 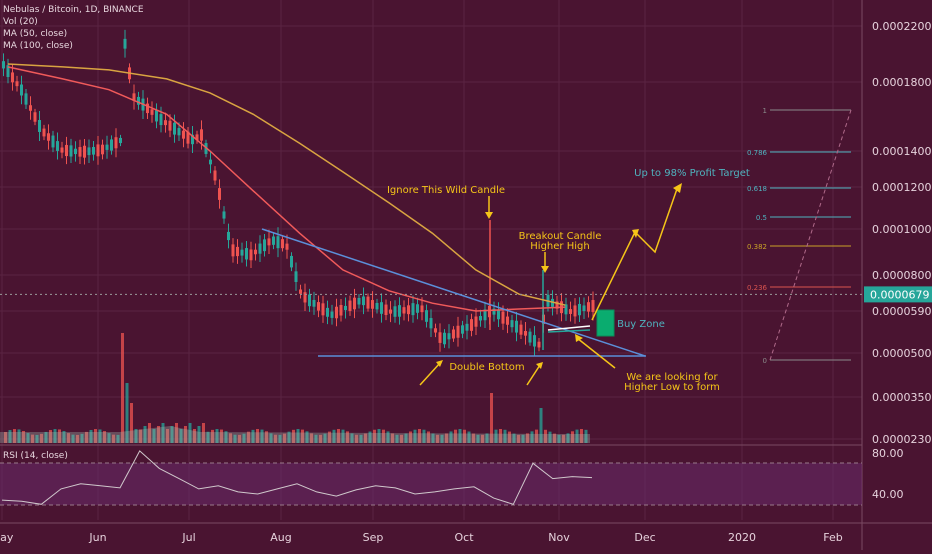 I want to click on rsi-line, so click(x=297, y=477).